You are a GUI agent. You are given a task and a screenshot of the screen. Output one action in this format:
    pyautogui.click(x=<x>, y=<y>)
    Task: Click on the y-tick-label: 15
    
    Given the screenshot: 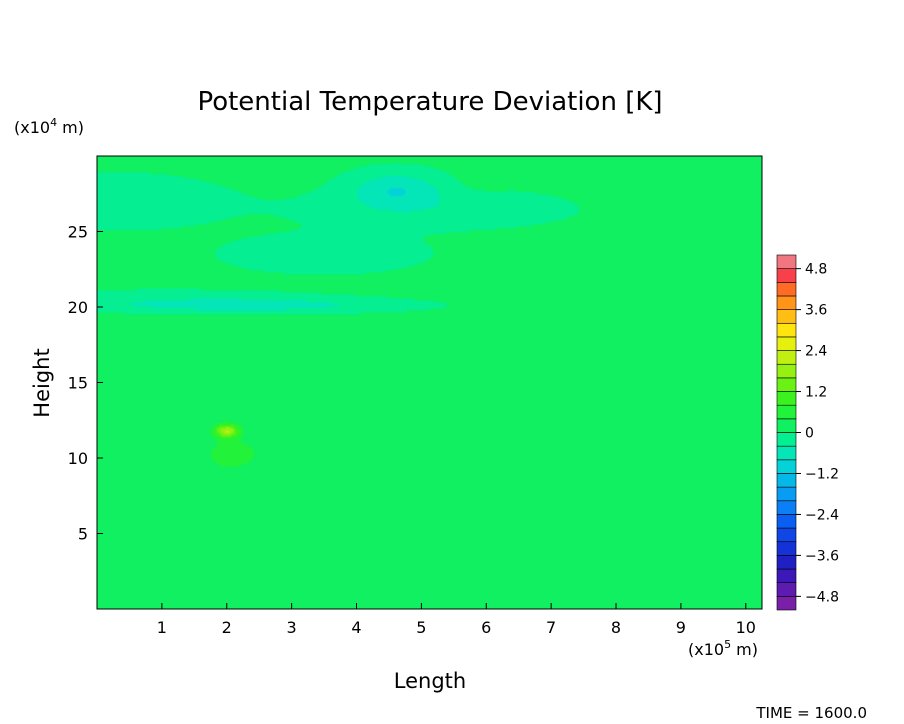 What is the action you would take?
    pyautogui.click(x=78, y=383)
    